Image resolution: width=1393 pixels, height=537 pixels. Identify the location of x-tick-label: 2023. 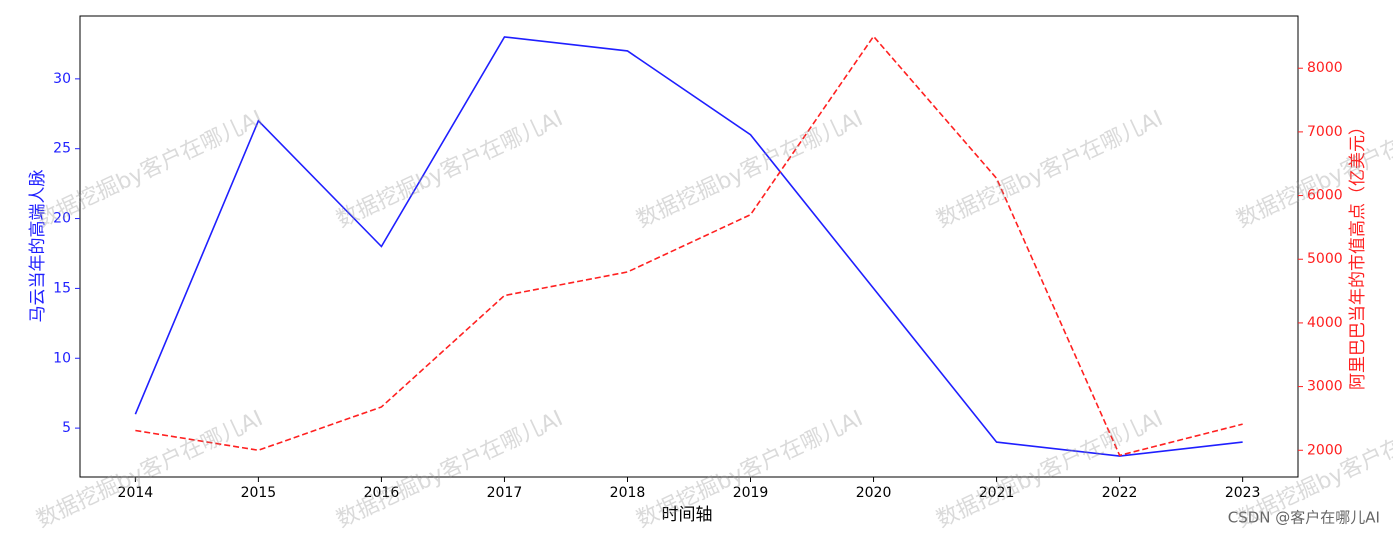
(1243, 493).